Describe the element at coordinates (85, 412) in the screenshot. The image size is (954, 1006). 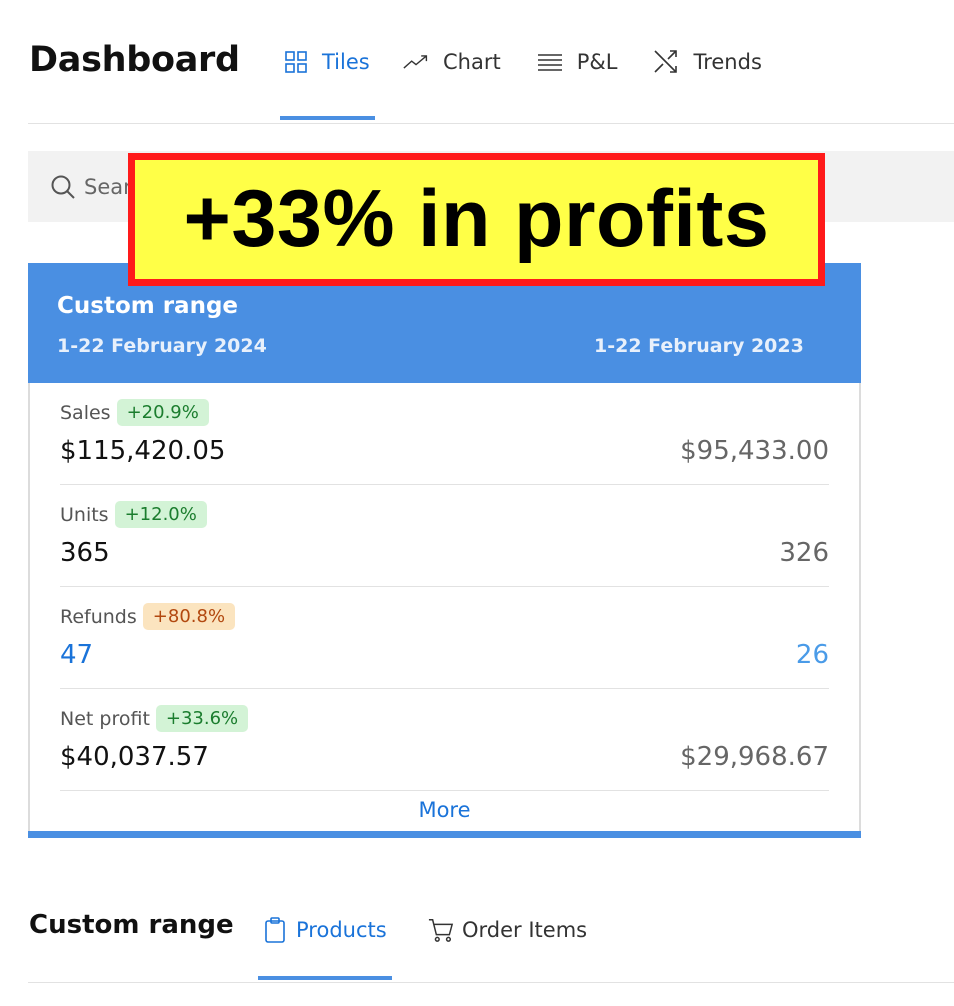
I see `metric-label: Sales` at that location.